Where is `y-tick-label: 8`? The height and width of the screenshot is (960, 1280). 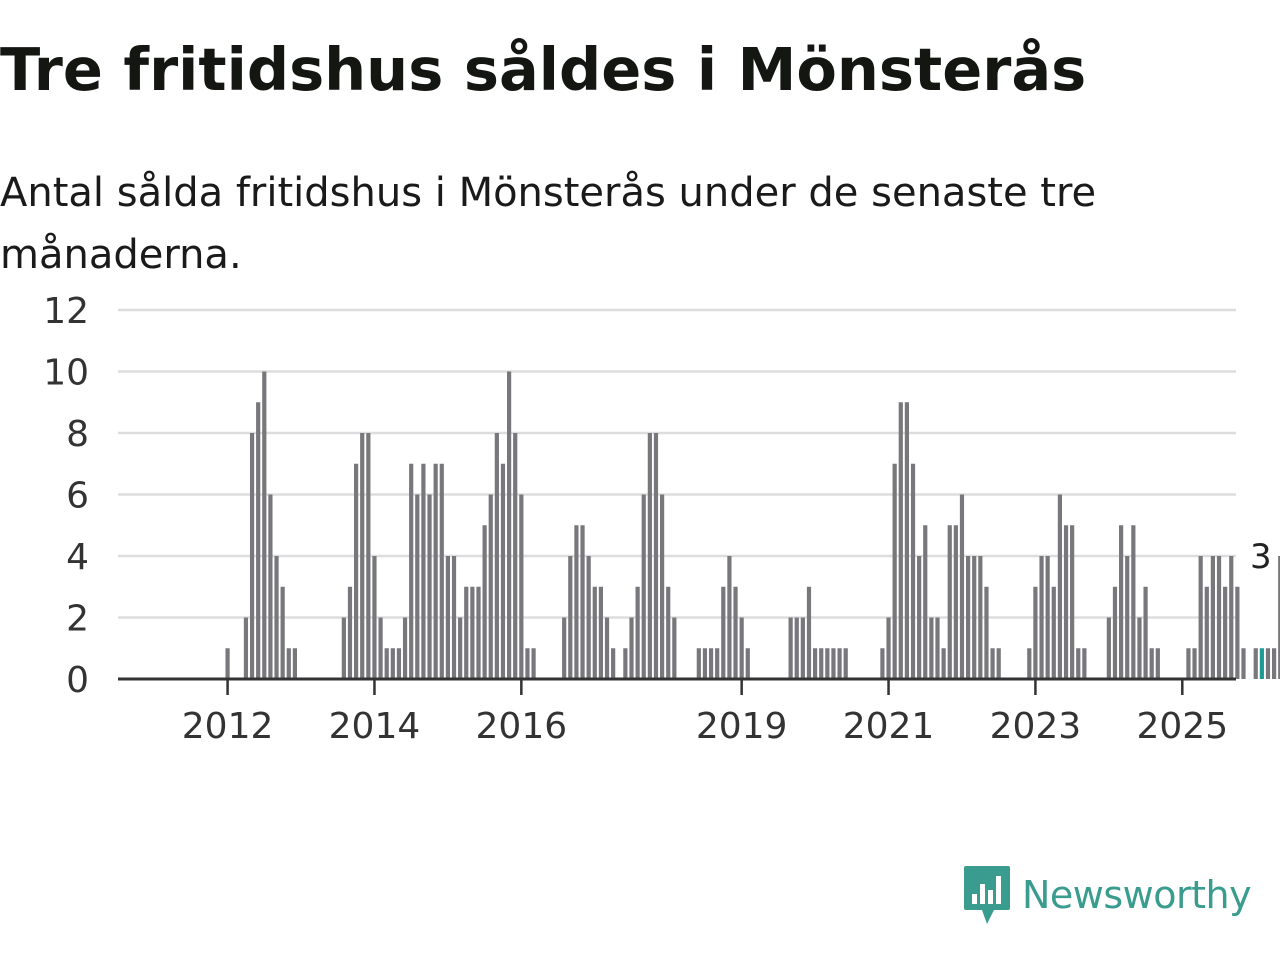
y-tick-label: 8 is located at coordinates (77, 434).